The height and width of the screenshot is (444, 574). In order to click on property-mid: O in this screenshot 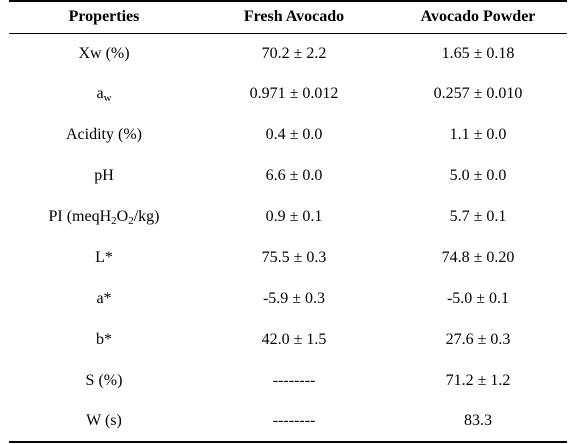, I will do `click(122, 216)`.